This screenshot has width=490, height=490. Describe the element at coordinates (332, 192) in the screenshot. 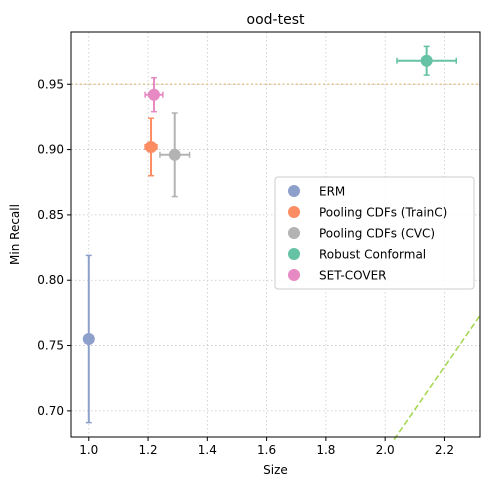

I see `legend-label: ERM` at that location.